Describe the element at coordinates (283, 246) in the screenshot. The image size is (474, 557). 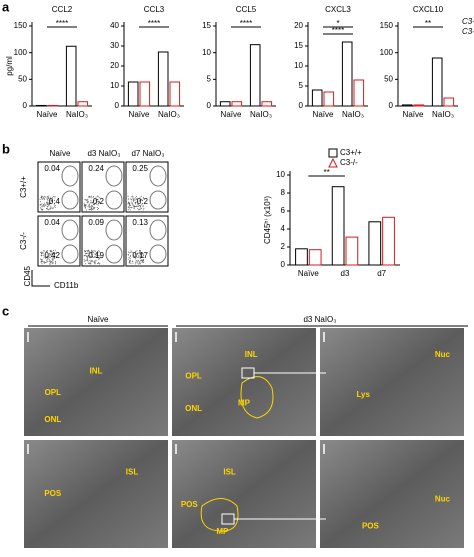
I see `y-tick-label: 2` at that location.